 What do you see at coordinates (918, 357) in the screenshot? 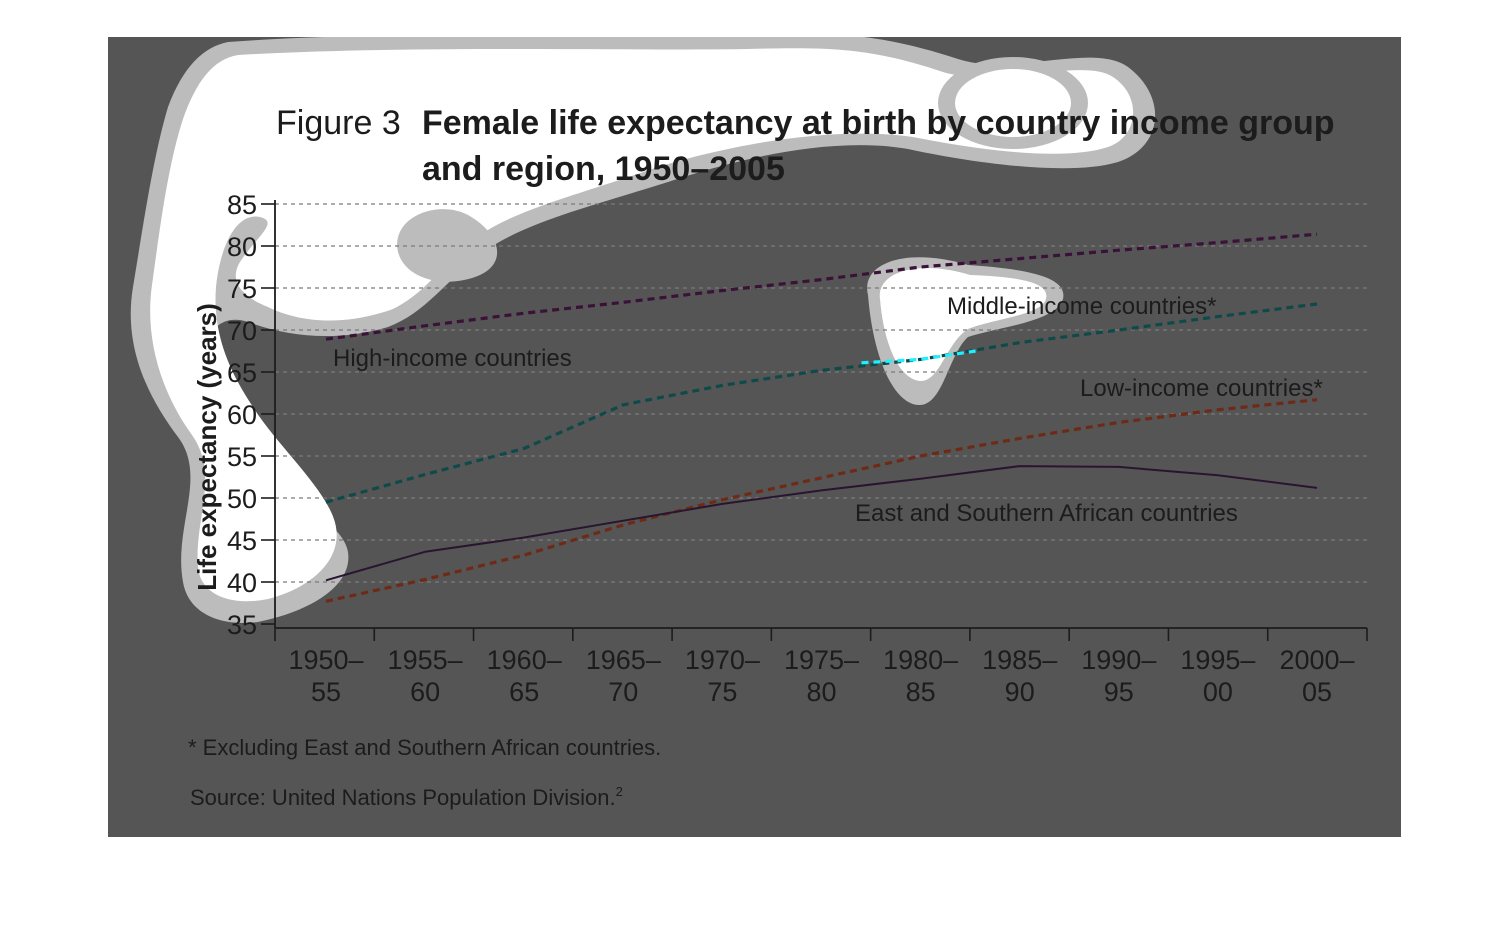
I see `series-1-highlight-segment` at bounding box center [918, 357].